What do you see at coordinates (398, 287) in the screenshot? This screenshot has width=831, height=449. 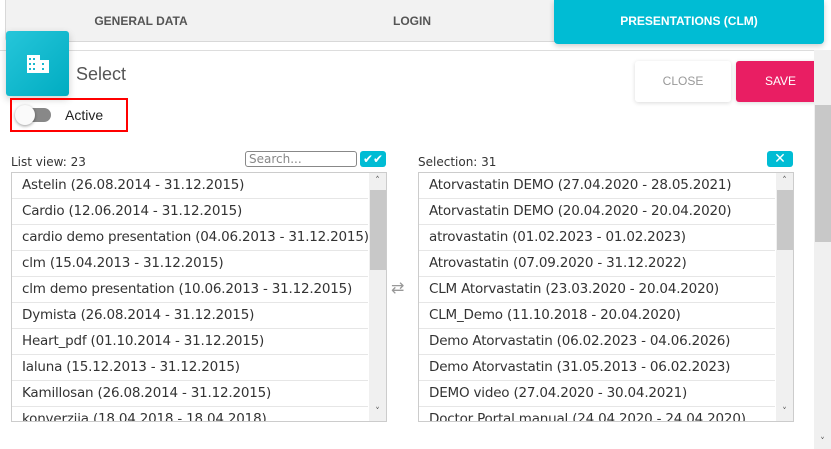 I see `swap-arrows-icon: ⇄` at bounding box center [398, 287].